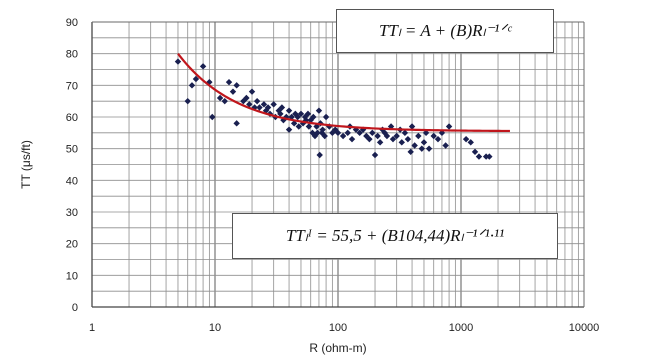 Image resolution: width=666 pixels, height=360 pixels. What do you see at coordinates (75, 308) in the screenshot?
I see `y-tick-label: 0` at bounding box center [75, 308].